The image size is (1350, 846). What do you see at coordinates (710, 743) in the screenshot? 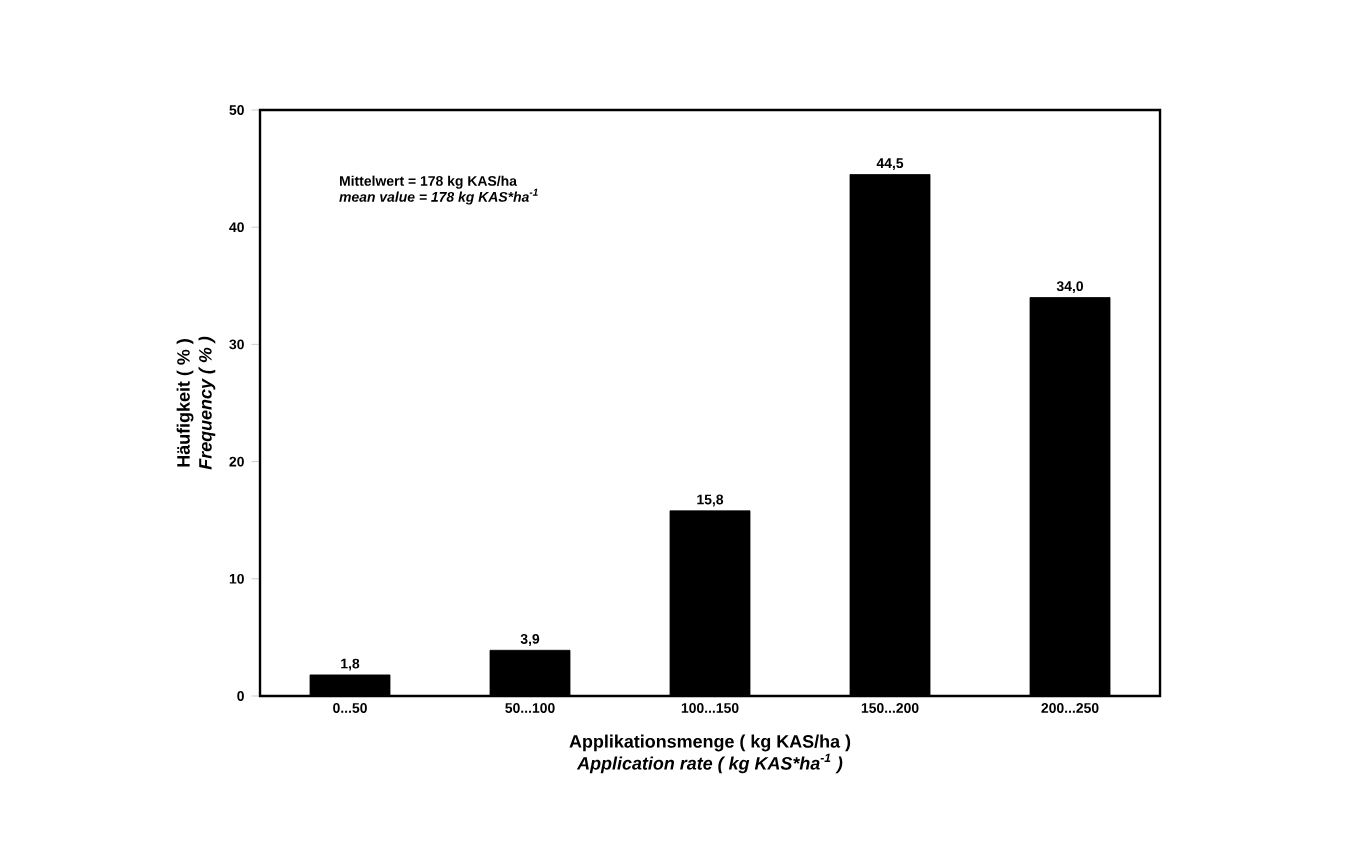
I see `text: Applikationsmenge ( kg KAS/ha )` at bounding box center [710, 743].